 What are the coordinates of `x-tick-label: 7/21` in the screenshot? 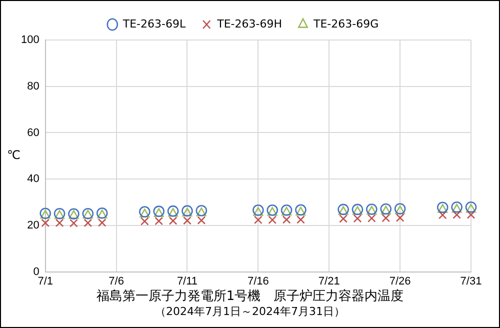 It's located at (329, 281).